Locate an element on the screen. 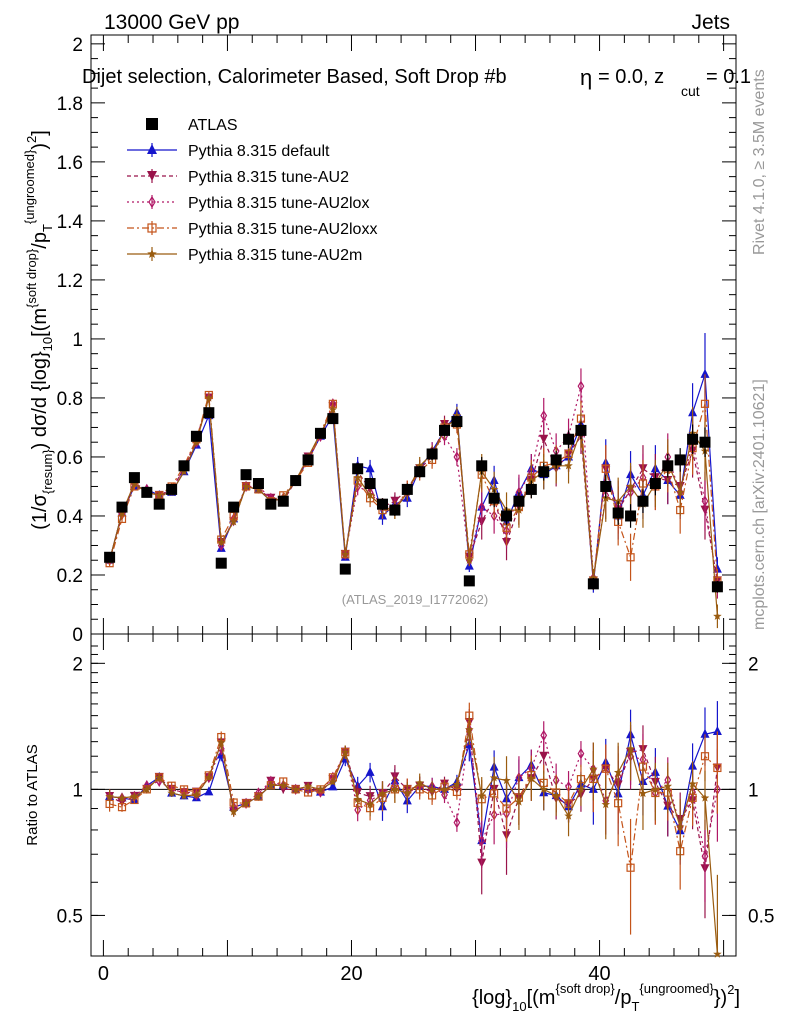 This screenshot has height=1029, width=786. main-y-tick-label: 0.2 is located at coordinates (70, 576).